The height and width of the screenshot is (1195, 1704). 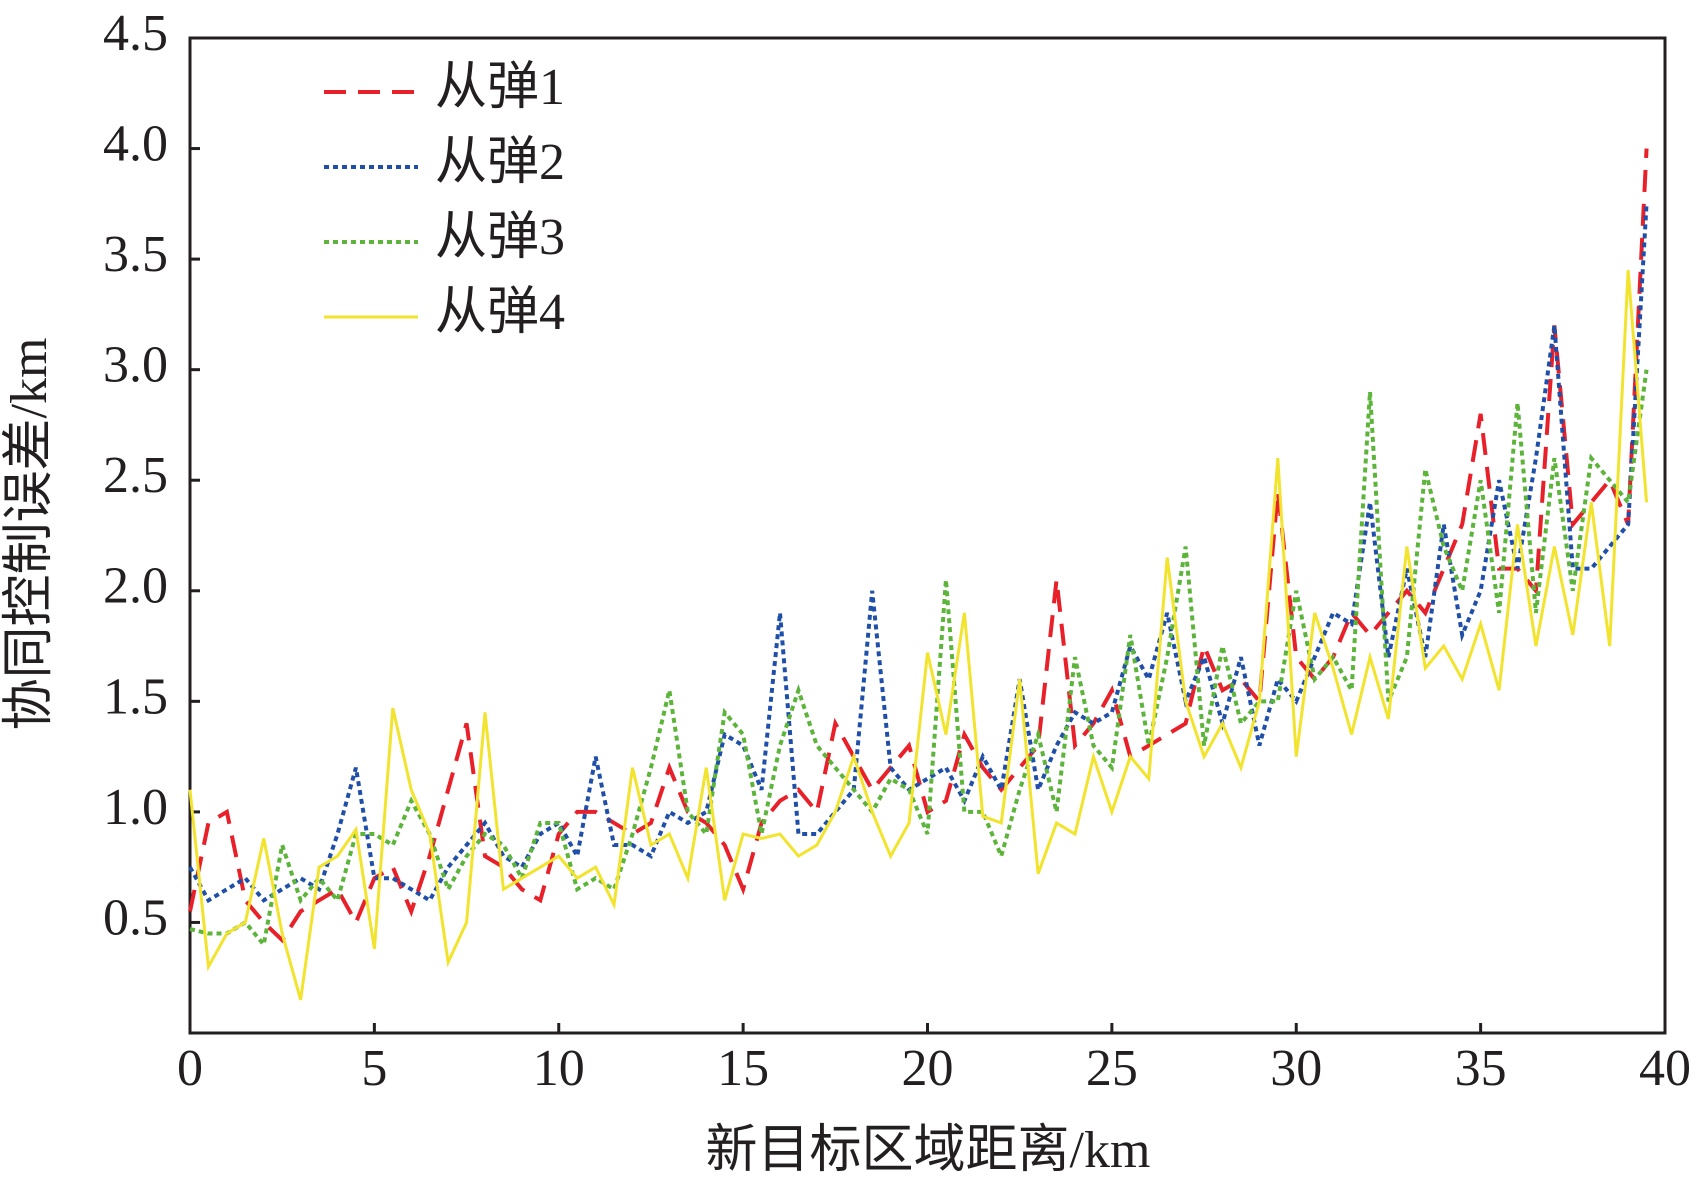 What do you see at coordinates (374, 1068) in the screenshot?
I see `x-tick-label: 5` at bounding box center [374, 1068].